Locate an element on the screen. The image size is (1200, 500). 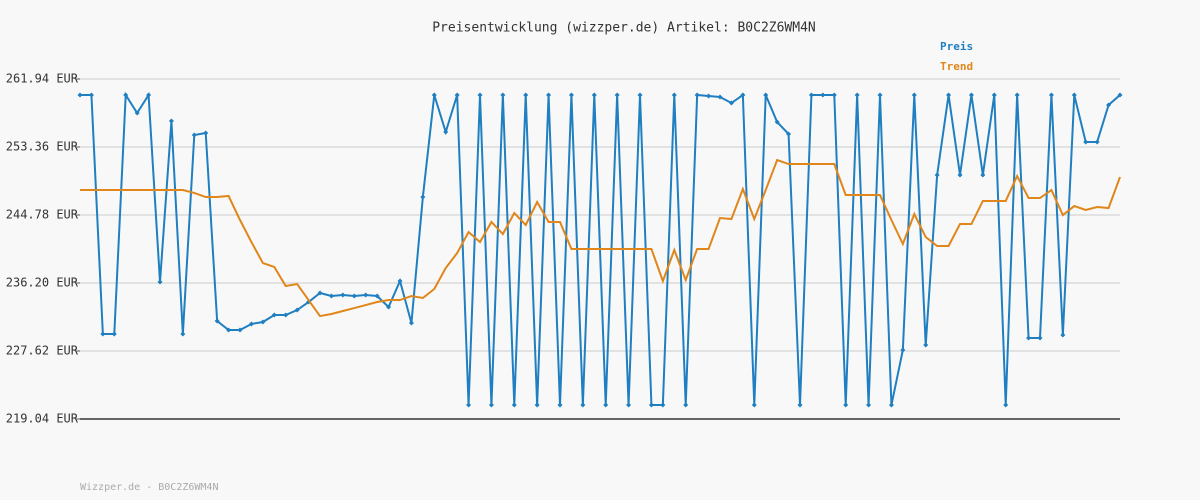
y-tick-label: 244.78 EUR is located at coordinates (42, 215).